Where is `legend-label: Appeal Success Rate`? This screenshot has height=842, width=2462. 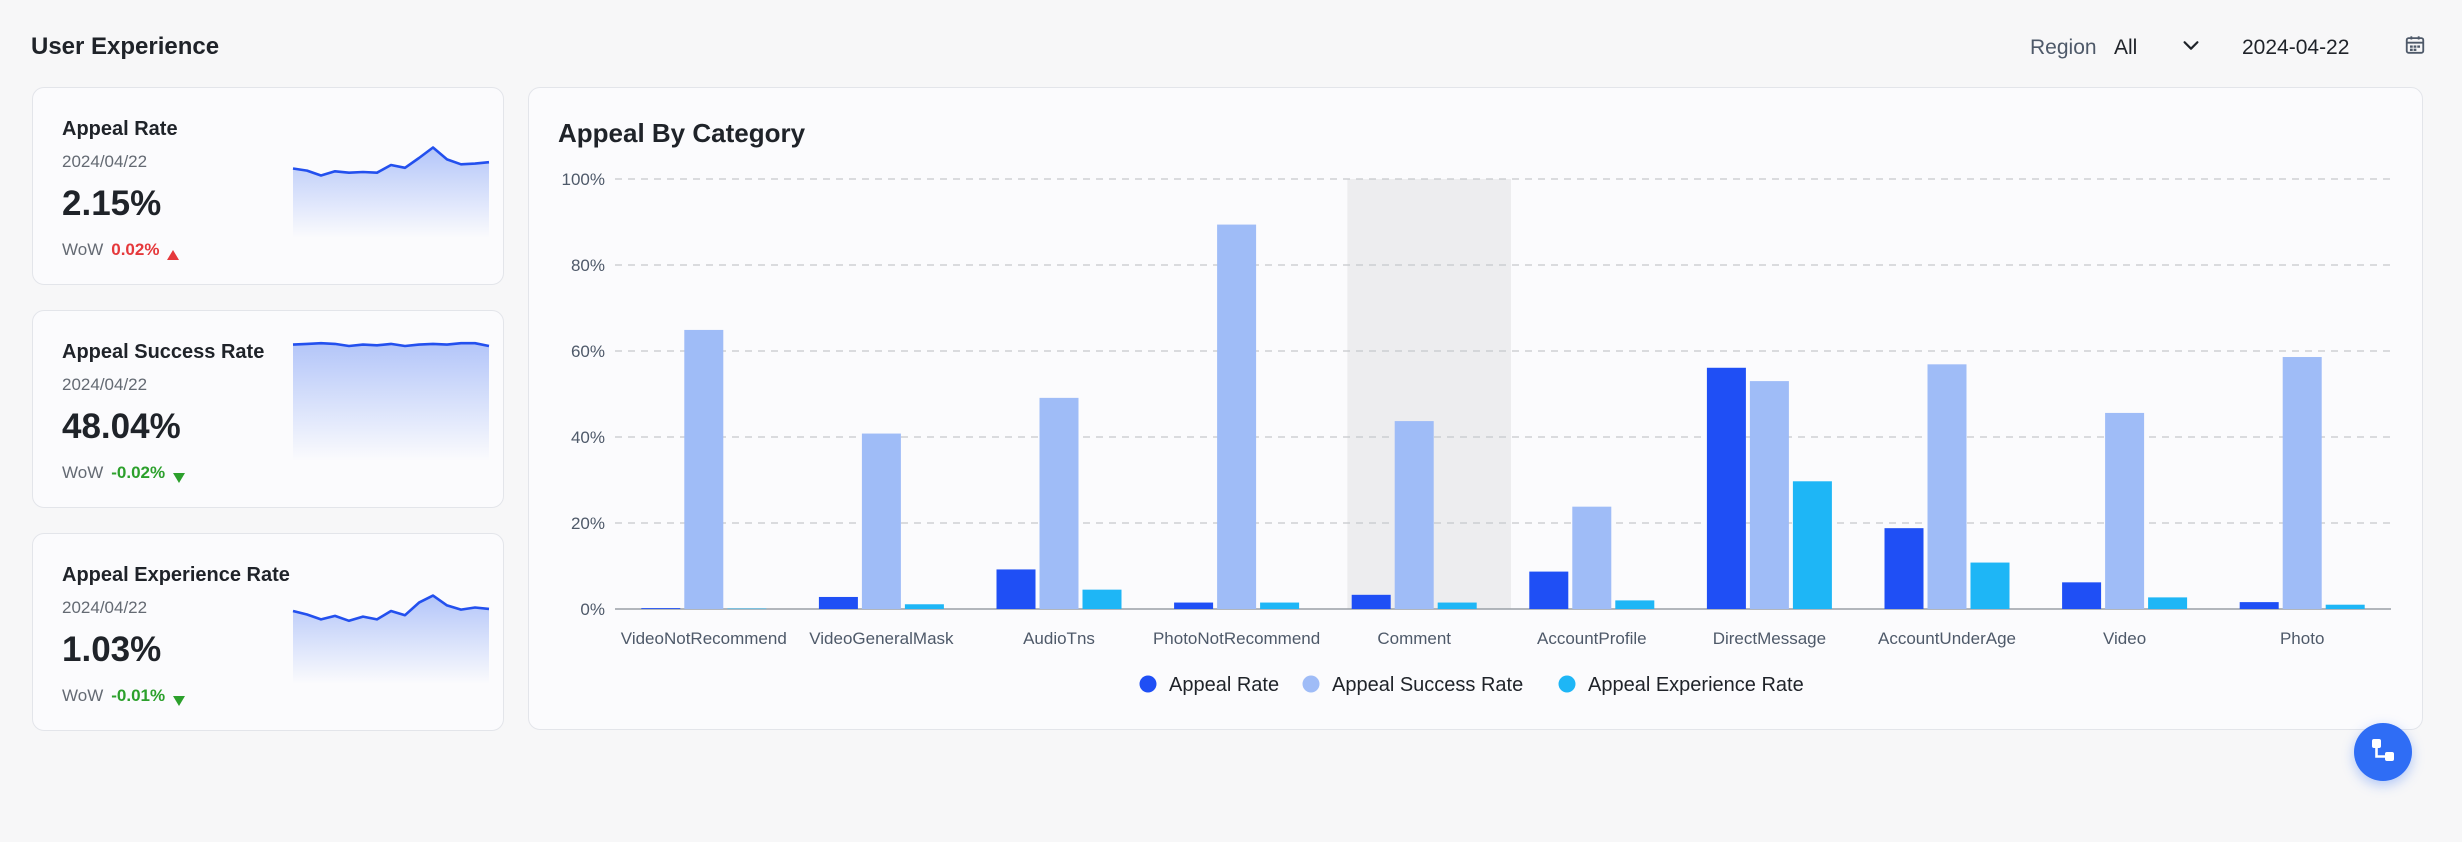 legend-label: Appeal Success Rate is located at coordinates (1427, 685).